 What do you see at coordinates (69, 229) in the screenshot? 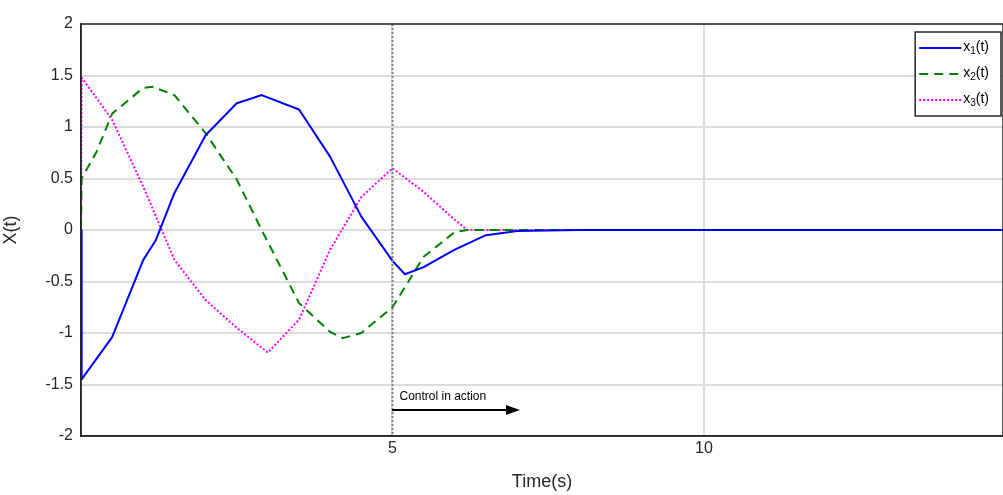
I see `y-tick-label: 0` at bounding box center [69, 229].